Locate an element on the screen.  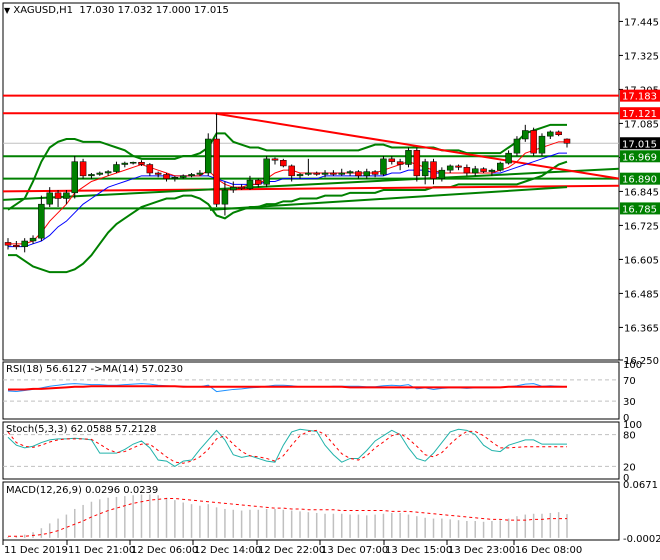
price-tag-label: 17.183 is located at coordinates (639, 97).